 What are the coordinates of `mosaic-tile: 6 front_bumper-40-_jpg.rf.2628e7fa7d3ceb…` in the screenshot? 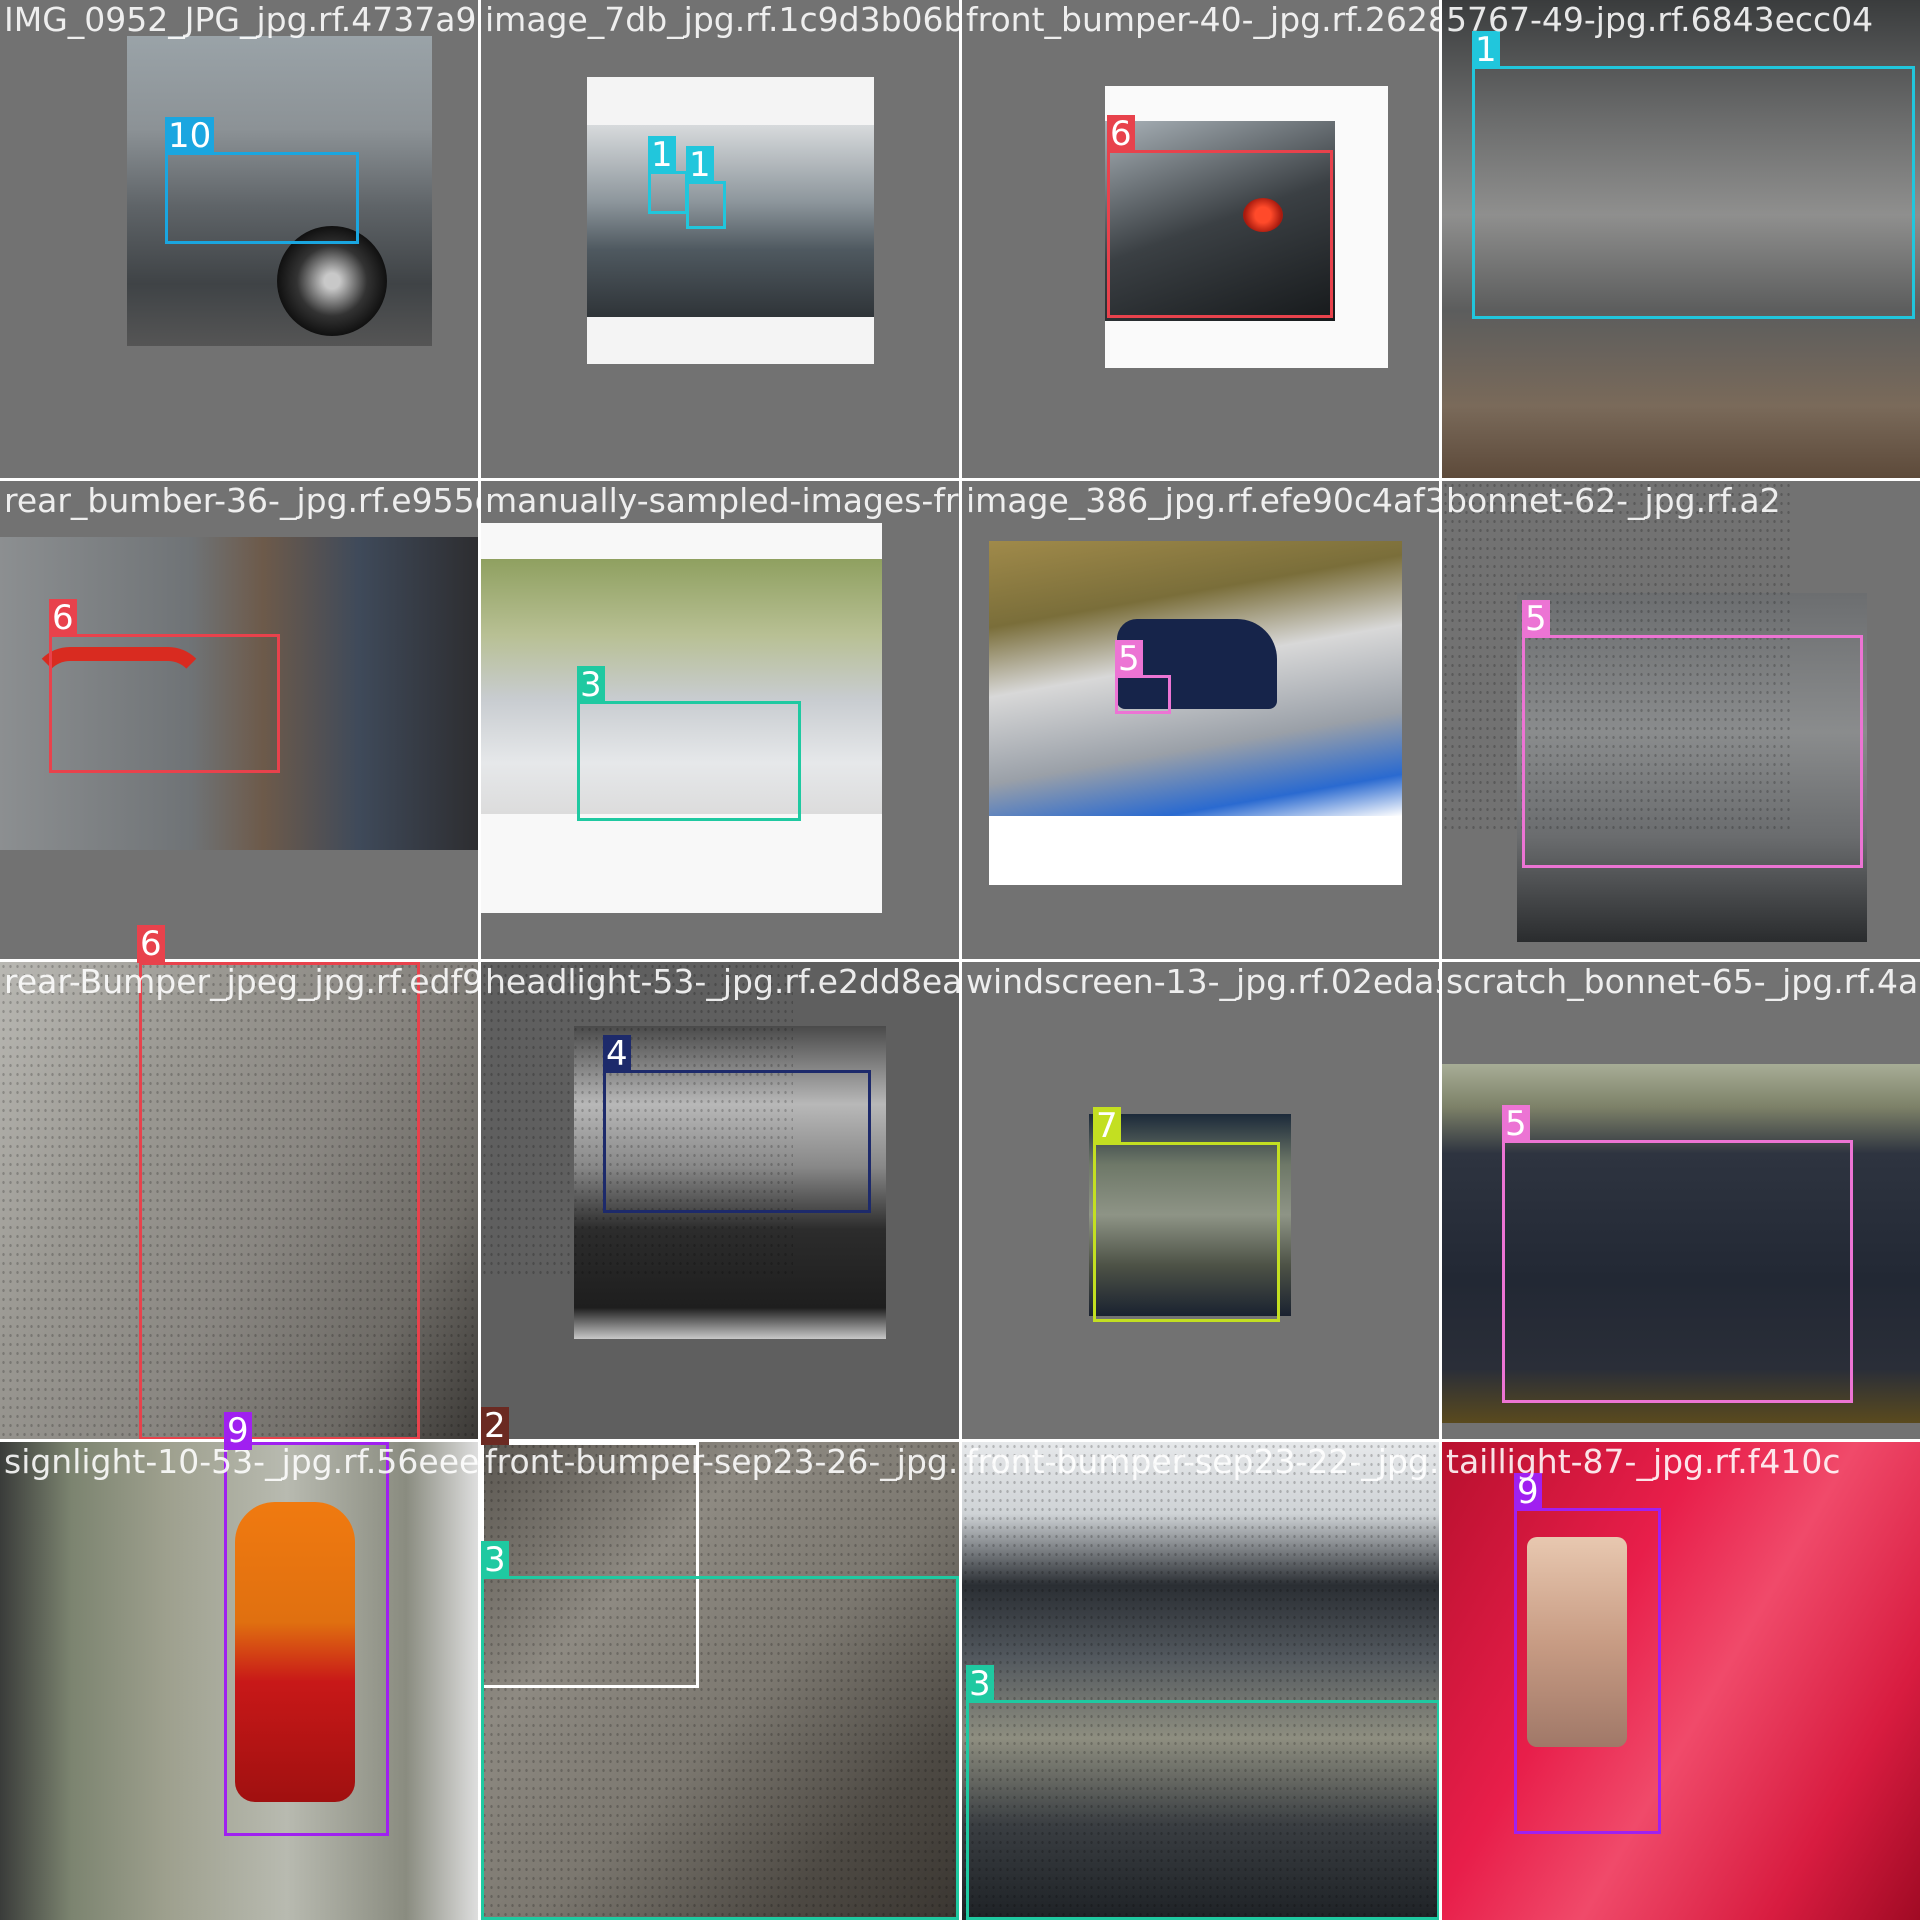 It's located at (1201, 239).